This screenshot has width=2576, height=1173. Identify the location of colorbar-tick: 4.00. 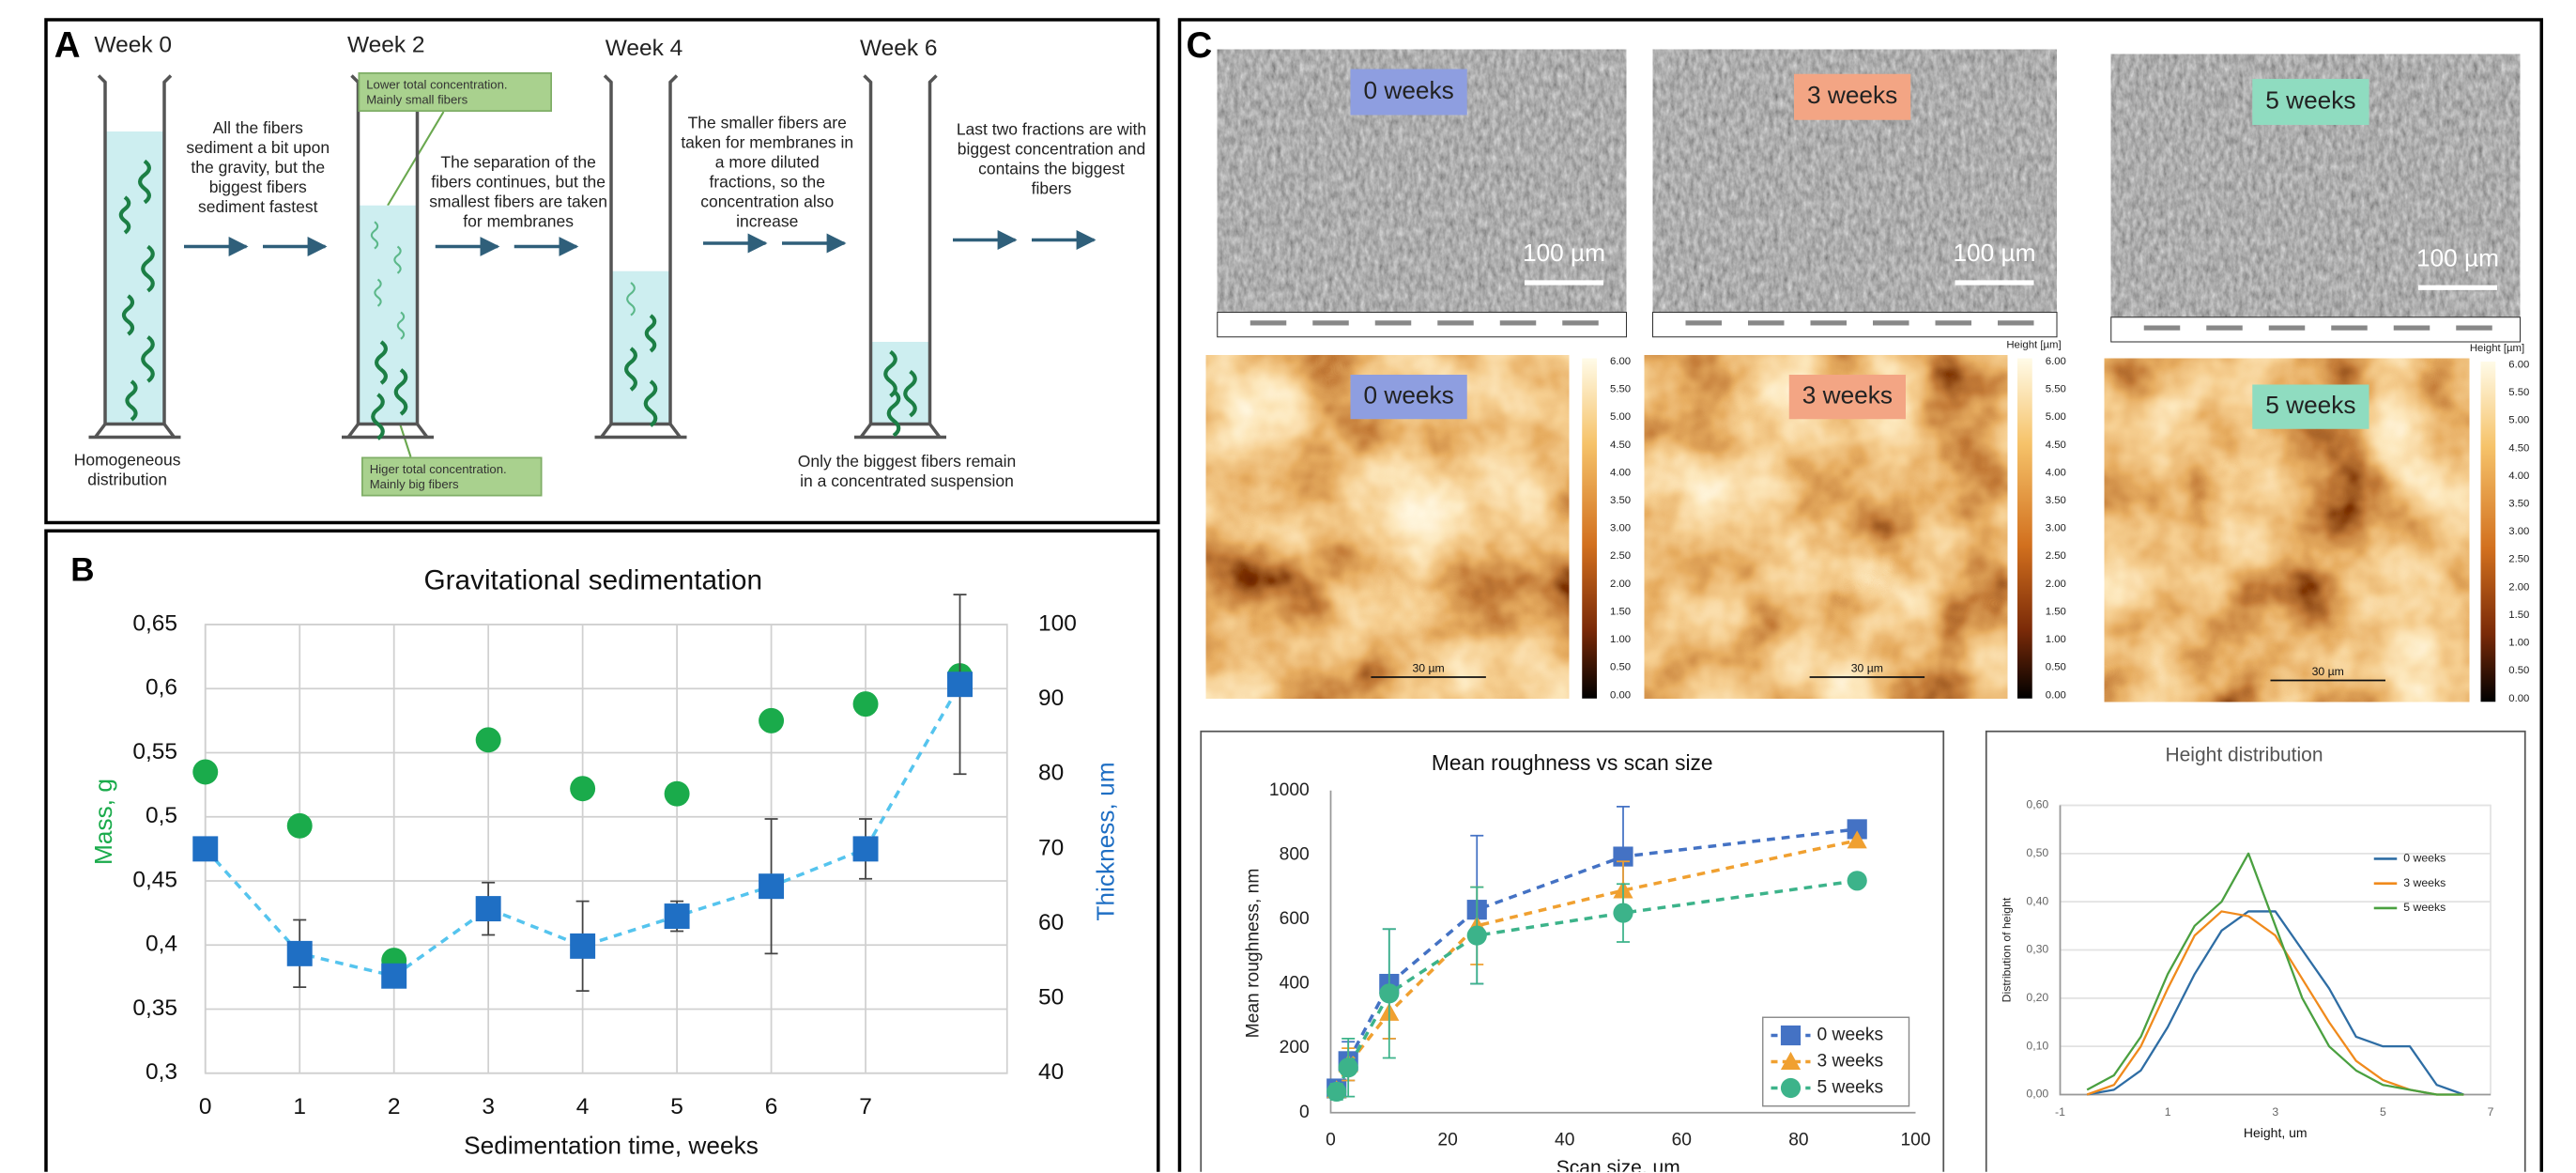
(1621, 473).